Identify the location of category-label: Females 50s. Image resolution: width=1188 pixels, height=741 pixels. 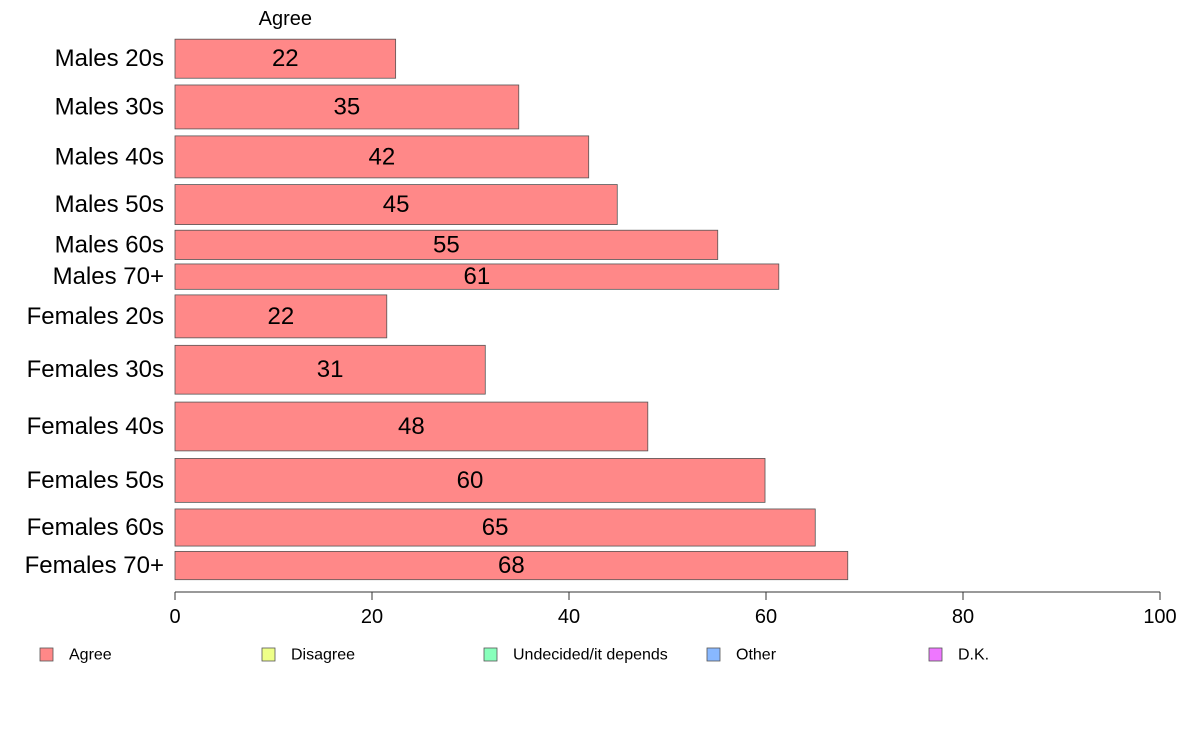
(95, 480).